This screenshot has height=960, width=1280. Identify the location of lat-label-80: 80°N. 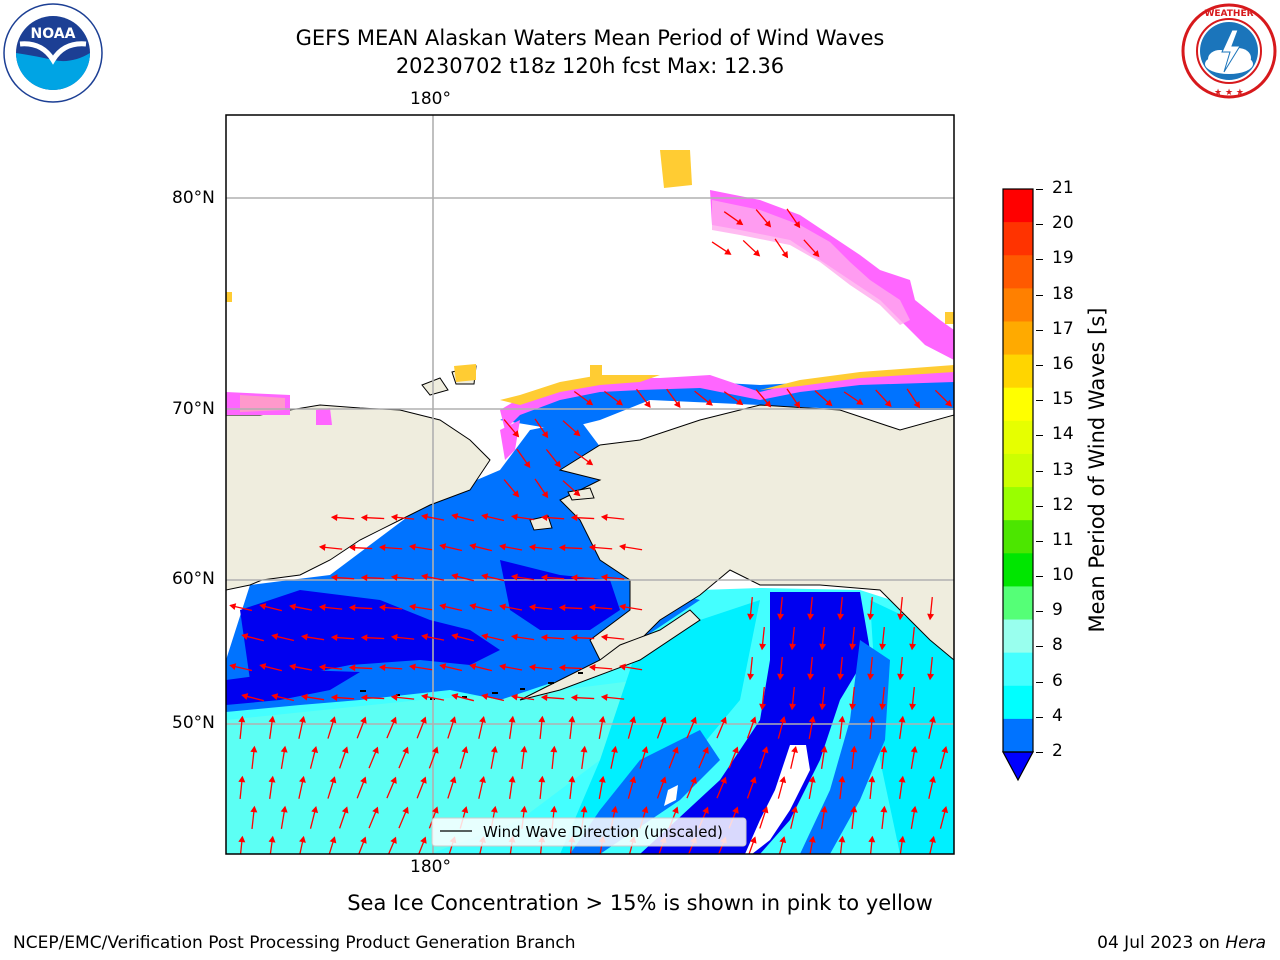
(193, 198).